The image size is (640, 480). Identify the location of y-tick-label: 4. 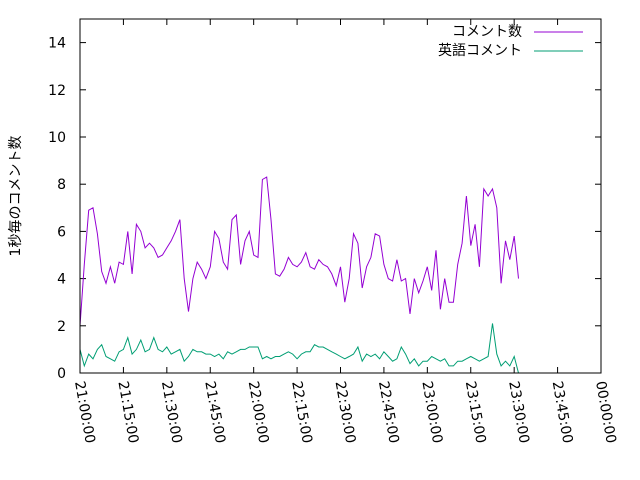
(61, 280).